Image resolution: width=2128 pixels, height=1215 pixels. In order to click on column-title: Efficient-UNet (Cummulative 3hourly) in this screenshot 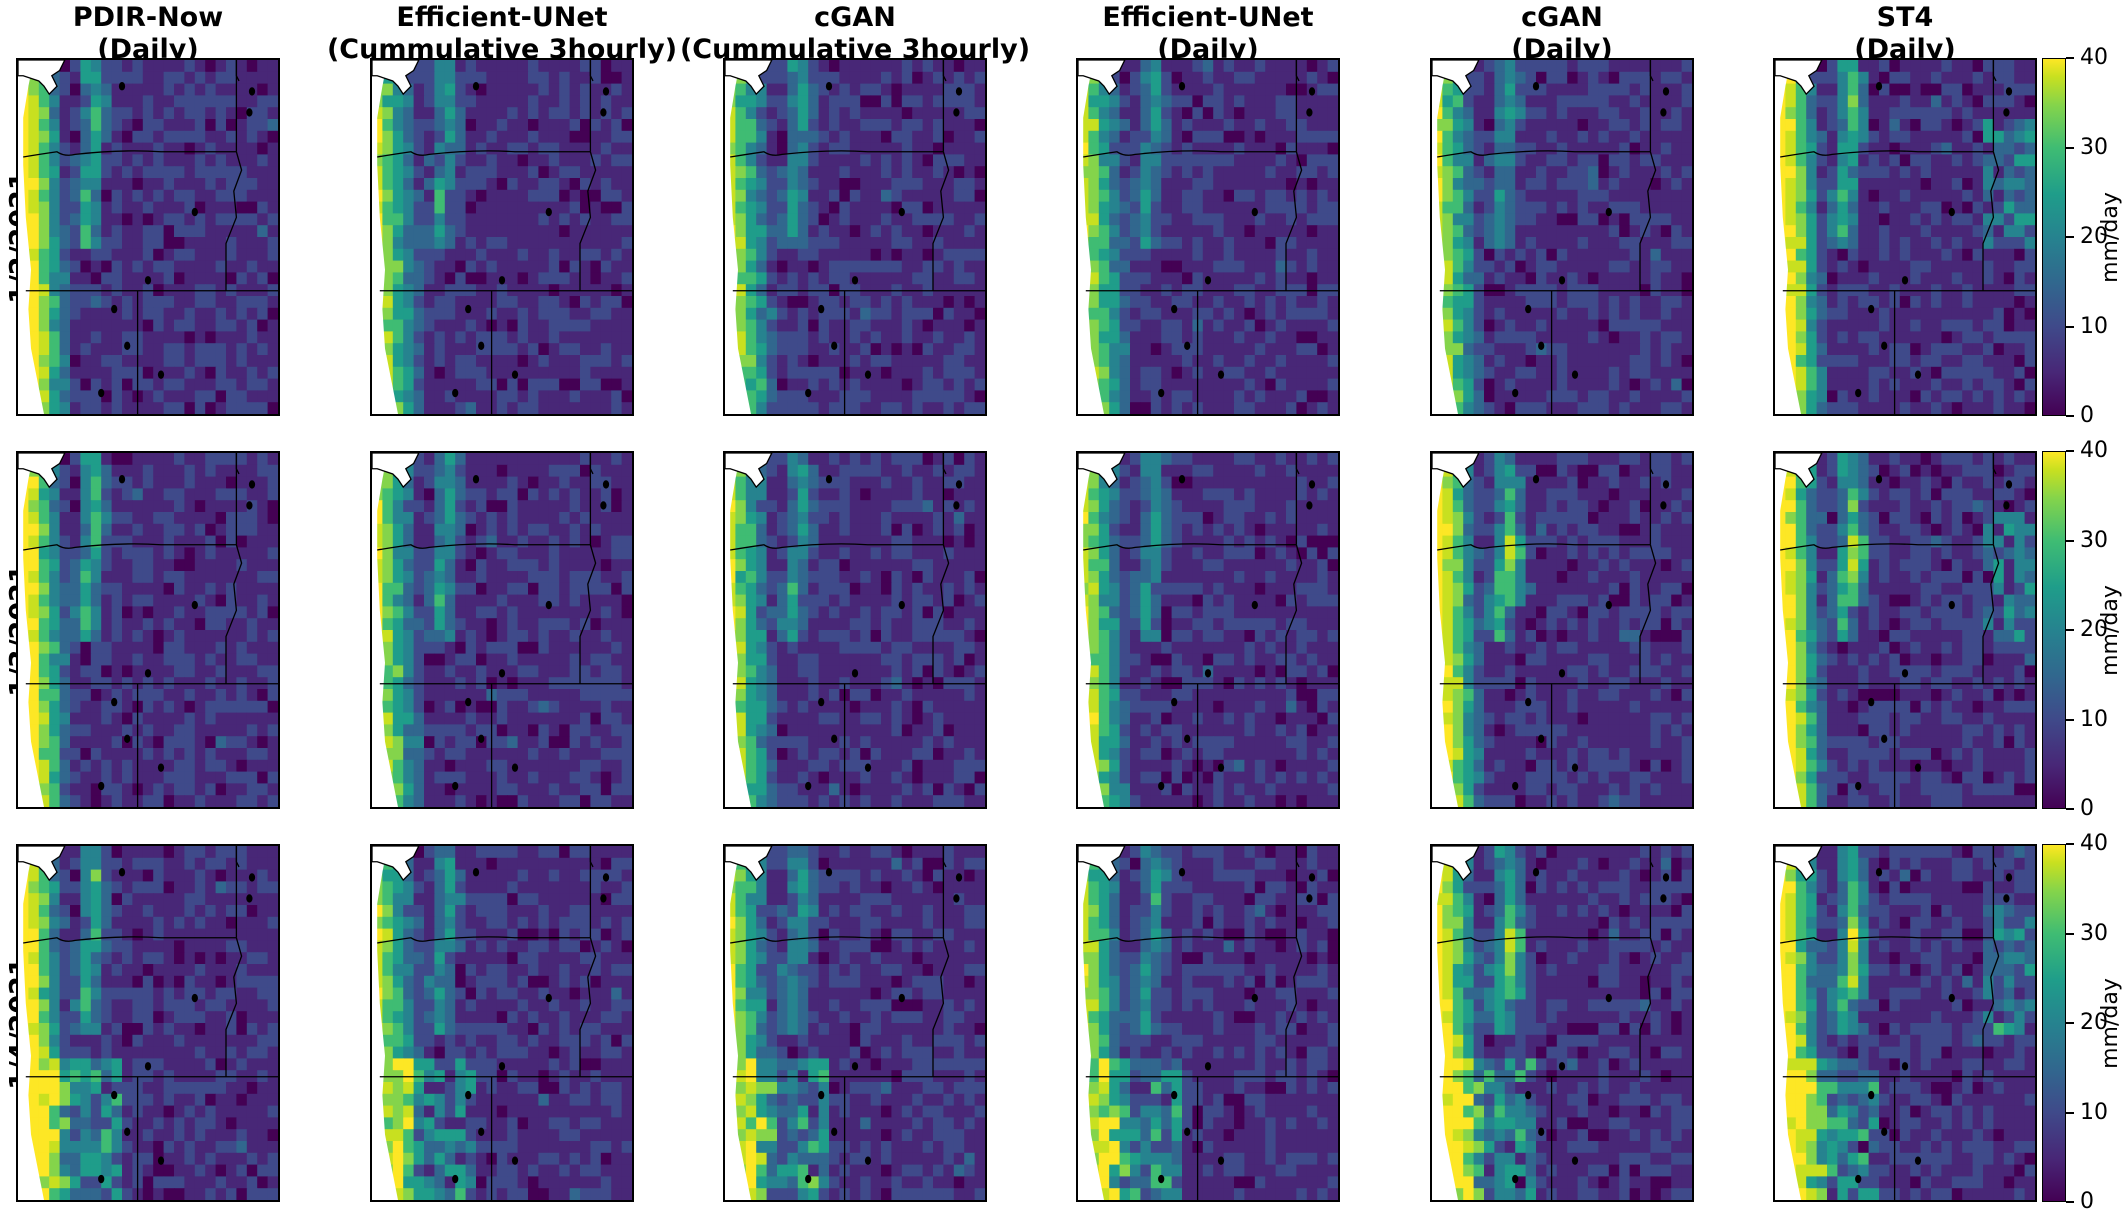, I will do `click(502, 34)`.